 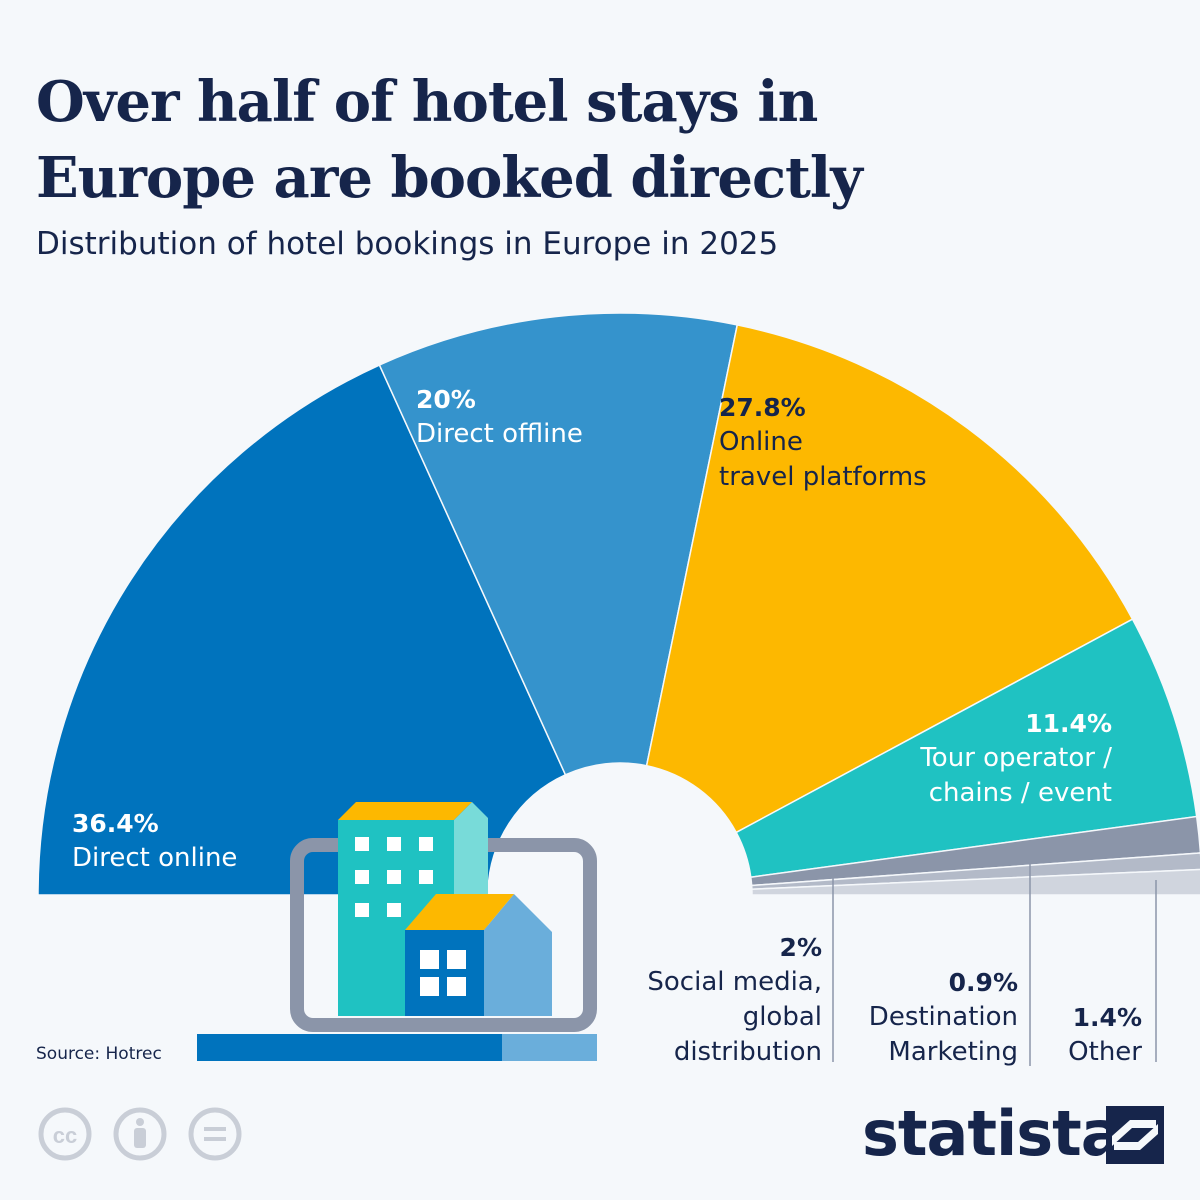 What do you see at coordinates (405, 811) in the screenshot?
I see `tall-building-roof` at bounding box center [405, 811].